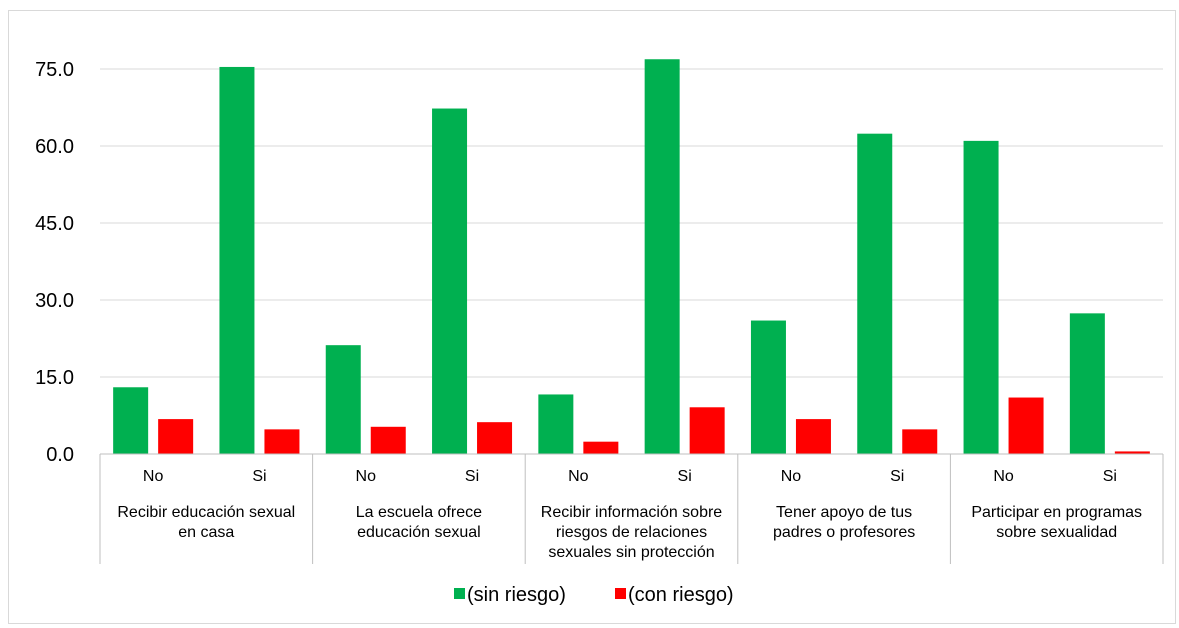 The width and height of the screenshot is (1179, 628). Describe the element at coordinates (54, 378) in the screenshot. I see `y-tick-label: 15.0` at that location.